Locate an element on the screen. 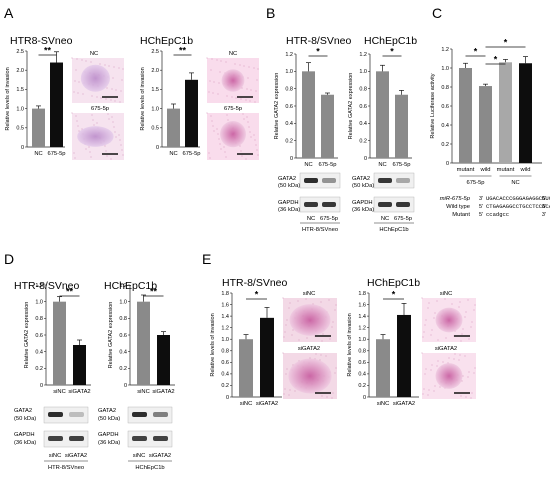 This screenshot has height=479, width=550. chart-title-A-left: HTR8-SVneo is located at coordinates (41, 41).